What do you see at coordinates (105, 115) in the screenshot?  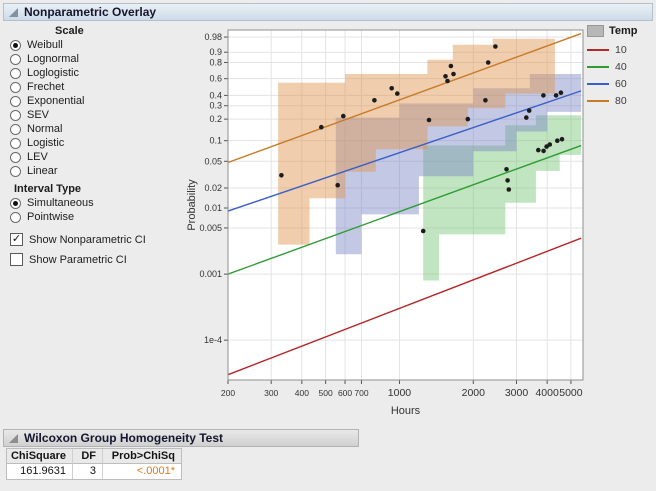 I see `radio-option-scale-sev: SEV` at bounding box center [105, 115].